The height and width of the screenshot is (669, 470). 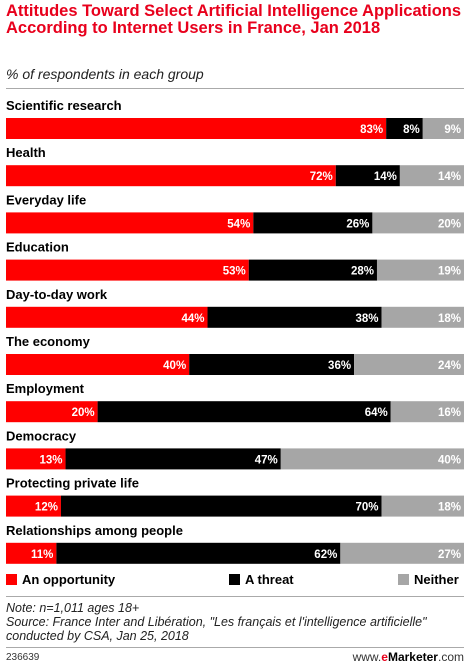 I want to click on value-label-a-threat-scientific-research: 8%, so click(x=411, y=130).